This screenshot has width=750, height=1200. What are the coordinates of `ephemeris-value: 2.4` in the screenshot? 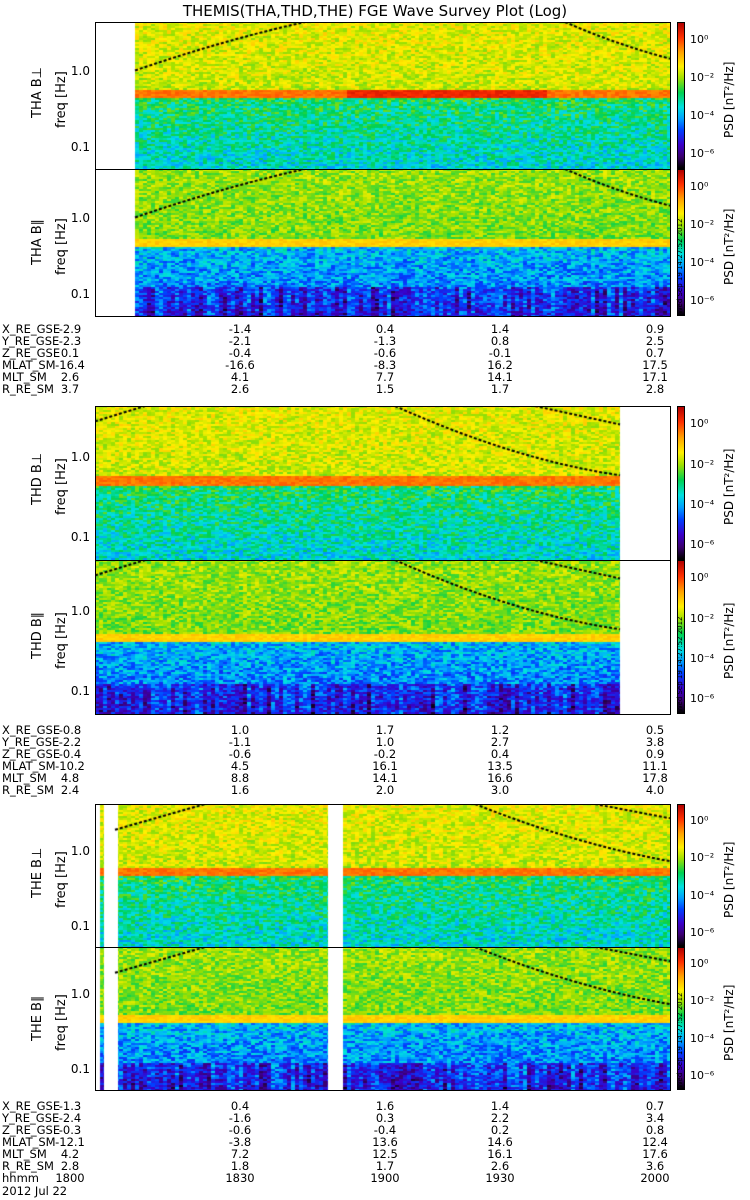 It's located at (70, 790).